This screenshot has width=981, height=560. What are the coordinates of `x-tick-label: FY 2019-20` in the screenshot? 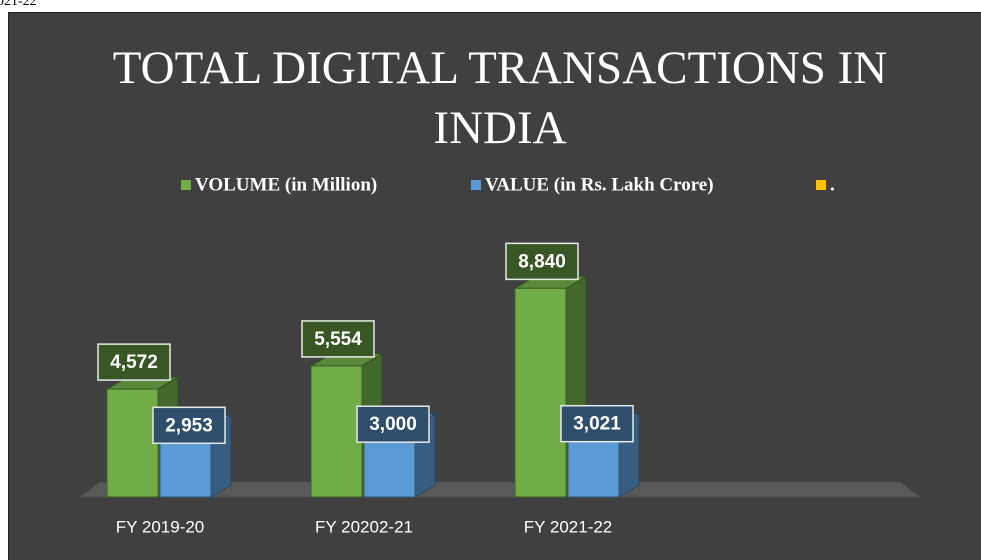 It's located at (160, 526).